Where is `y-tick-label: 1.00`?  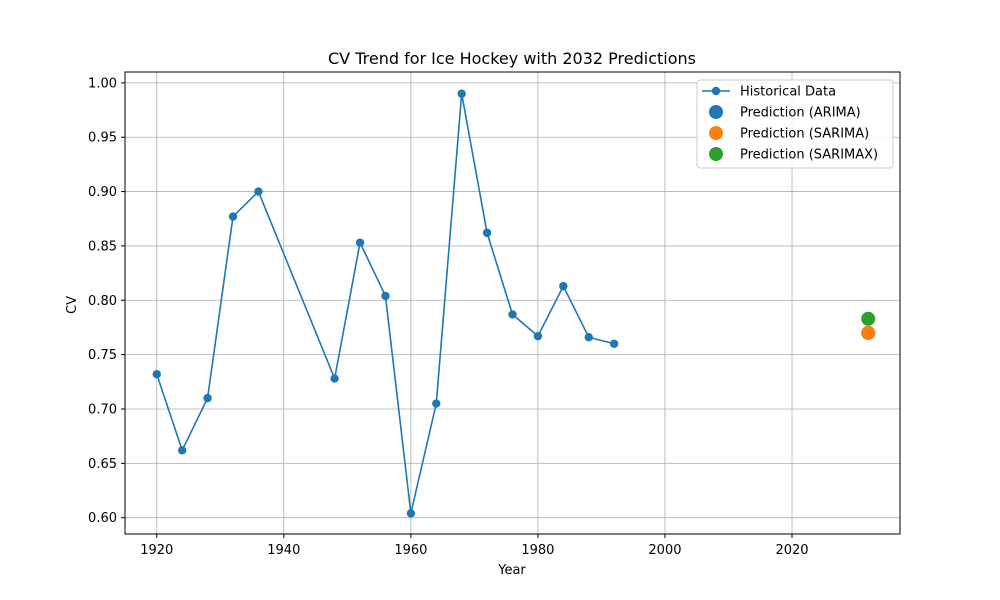 y-tick-label: 1.00 is located at coordinates (102, 83).